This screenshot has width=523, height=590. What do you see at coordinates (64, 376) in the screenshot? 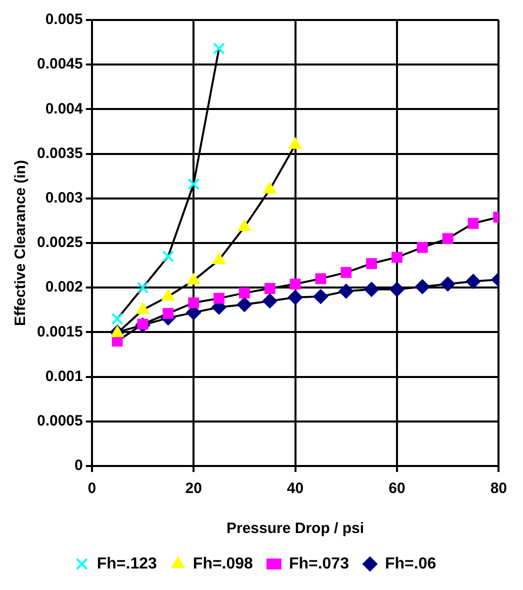
I see `y-tick-label: 0.001` at bounding box center [64, 376].